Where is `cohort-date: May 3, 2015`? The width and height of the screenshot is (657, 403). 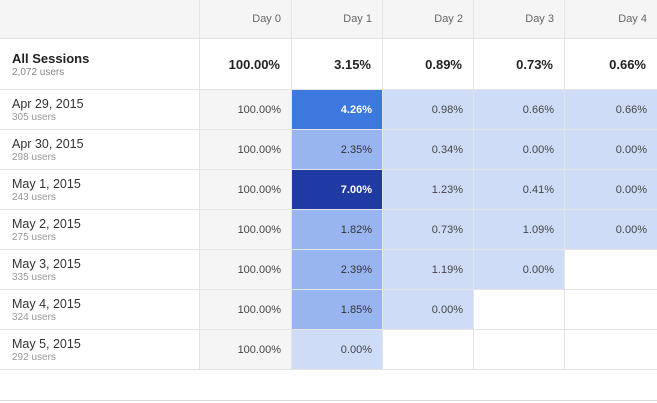
cohort-date: May 3, 2015 is located at coordinates (46, 263).